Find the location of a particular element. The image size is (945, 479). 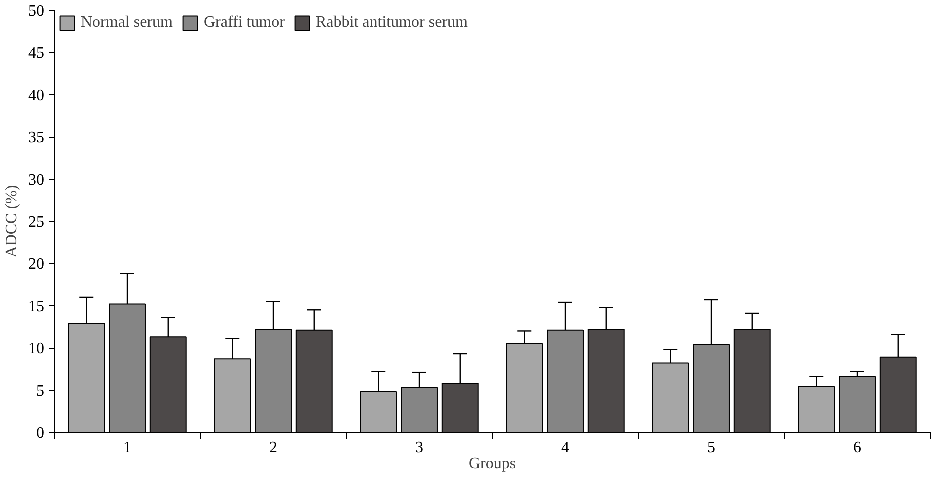

y-tick-label: 35 is located at coordinates (36, 138).